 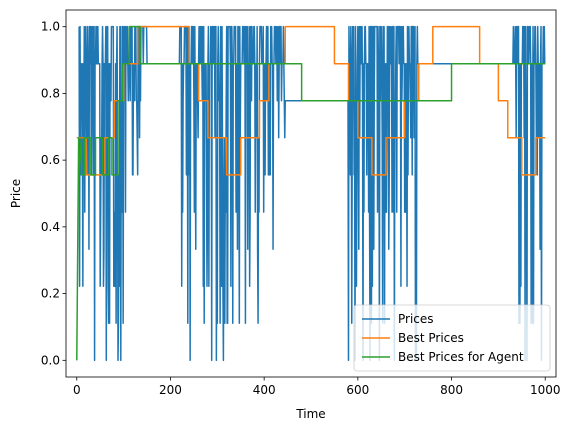 What do you see at coordinates (50, 27) in the screenshot?
I see `y-tick-label: 1.0` at bounding box center [50, 27].